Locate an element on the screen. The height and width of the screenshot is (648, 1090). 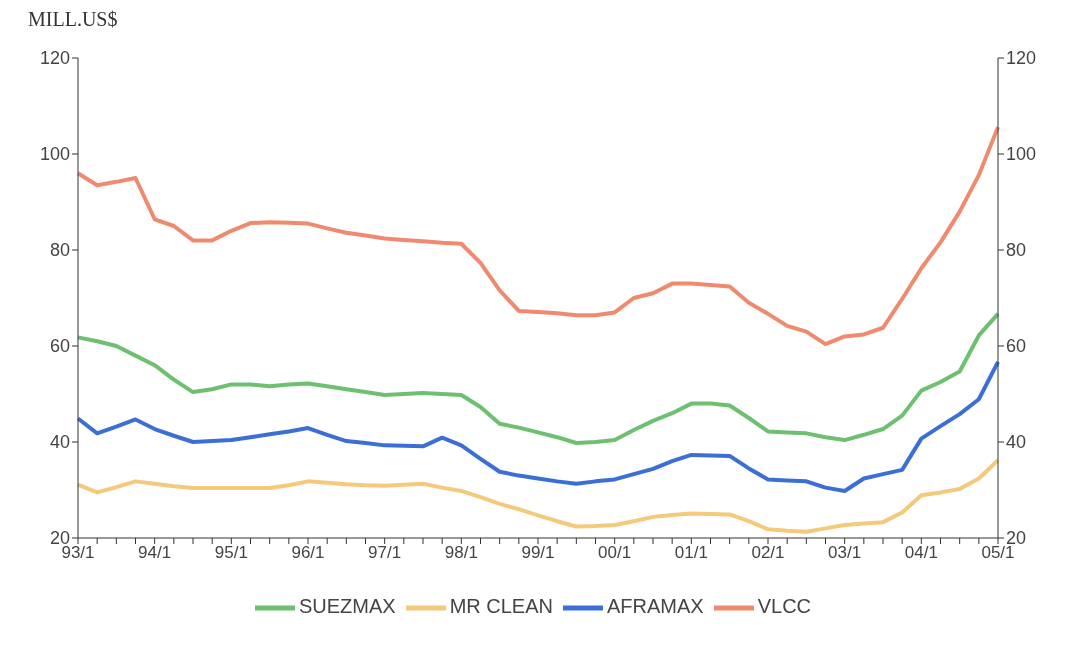
y2-tick-label: 40 is located at coordinates (1016, 442).